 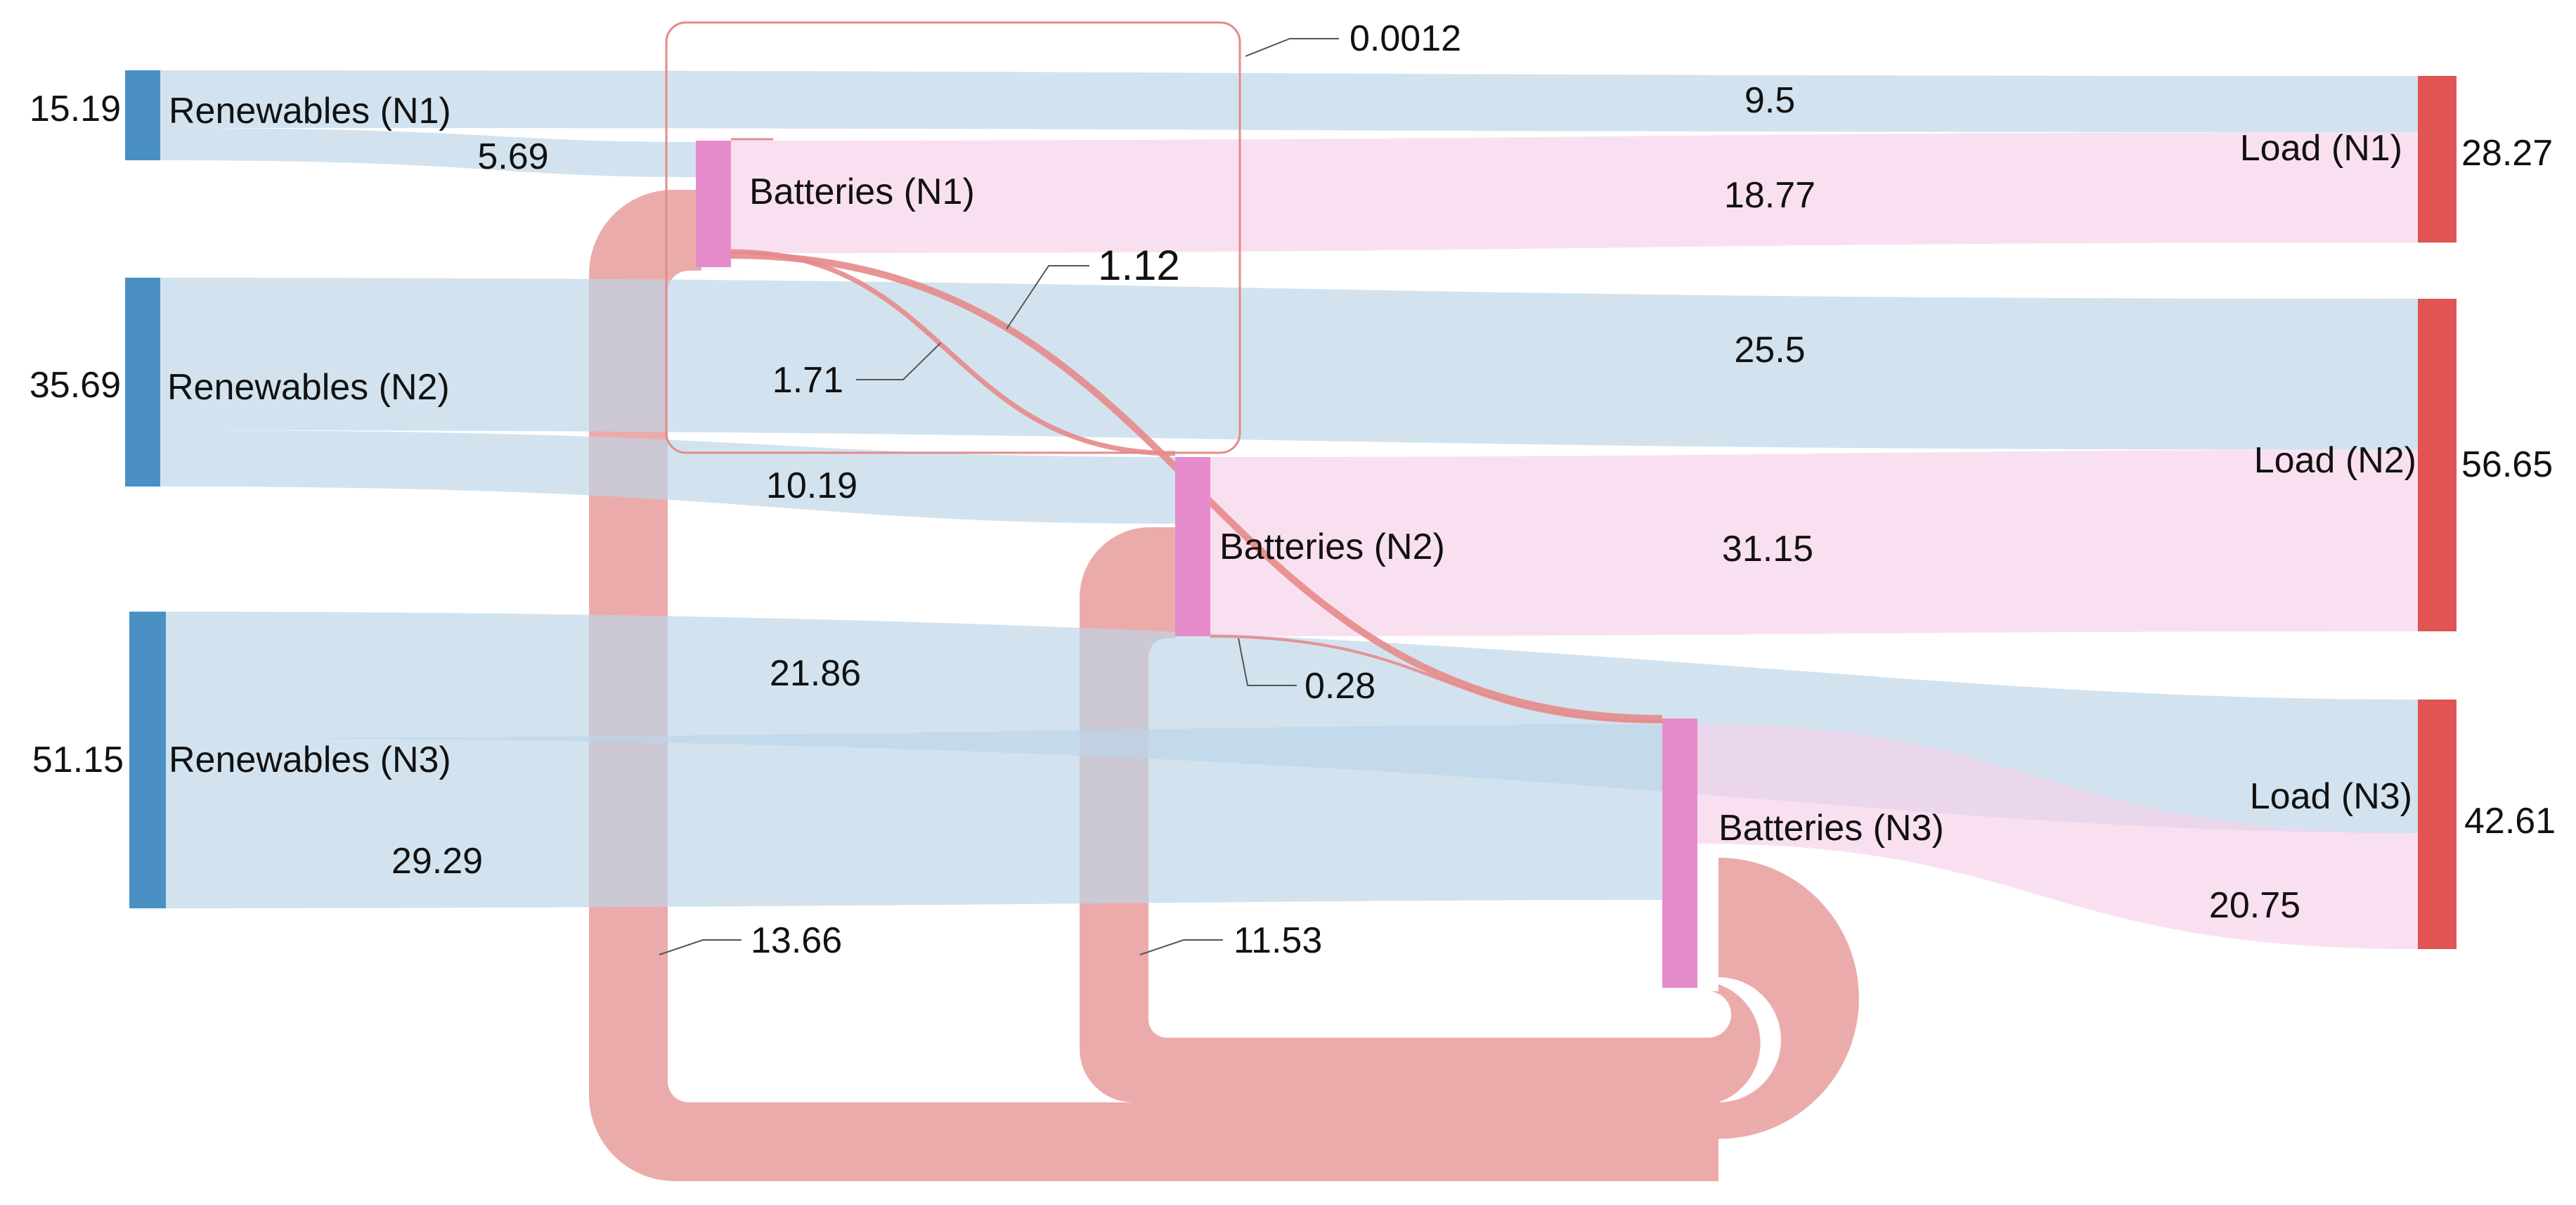 What do you see at coordinates (143, 382) in the screenshot?
I see `node-renewables-n2` at bounding box center [143, 382].